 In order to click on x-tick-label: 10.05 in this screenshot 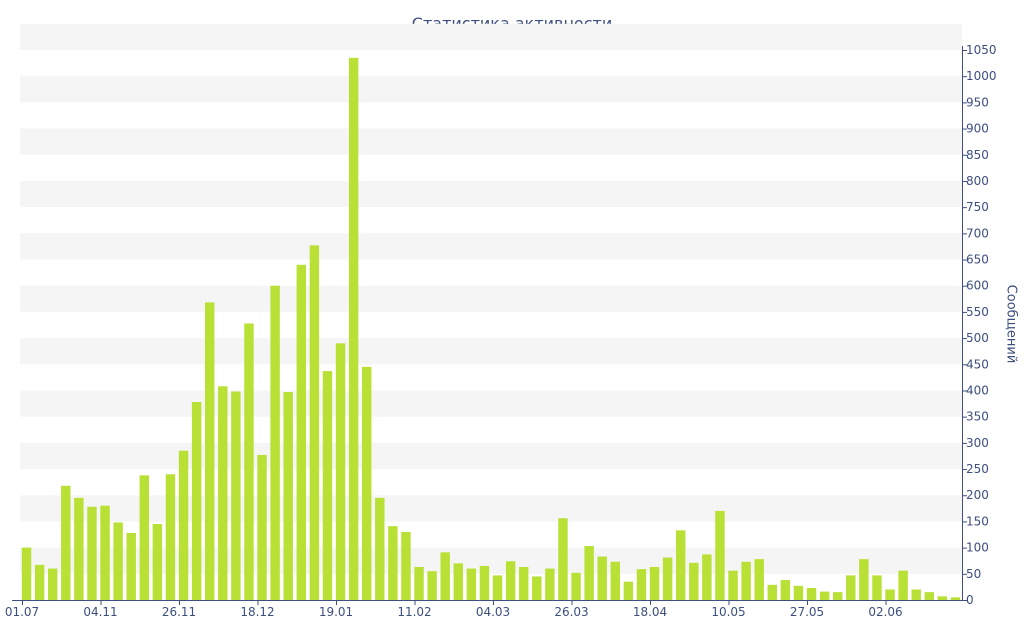, I will do `click(728, 612)`.